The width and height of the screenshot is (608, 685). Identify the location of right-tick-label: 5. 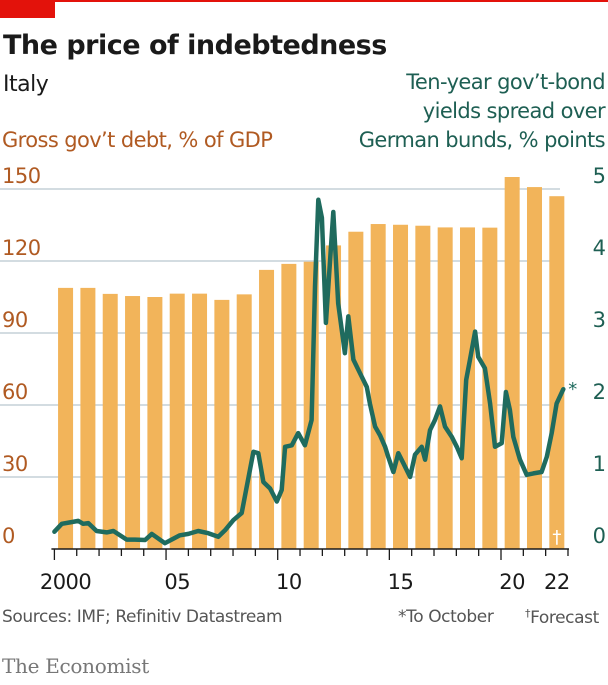
(599, 176).